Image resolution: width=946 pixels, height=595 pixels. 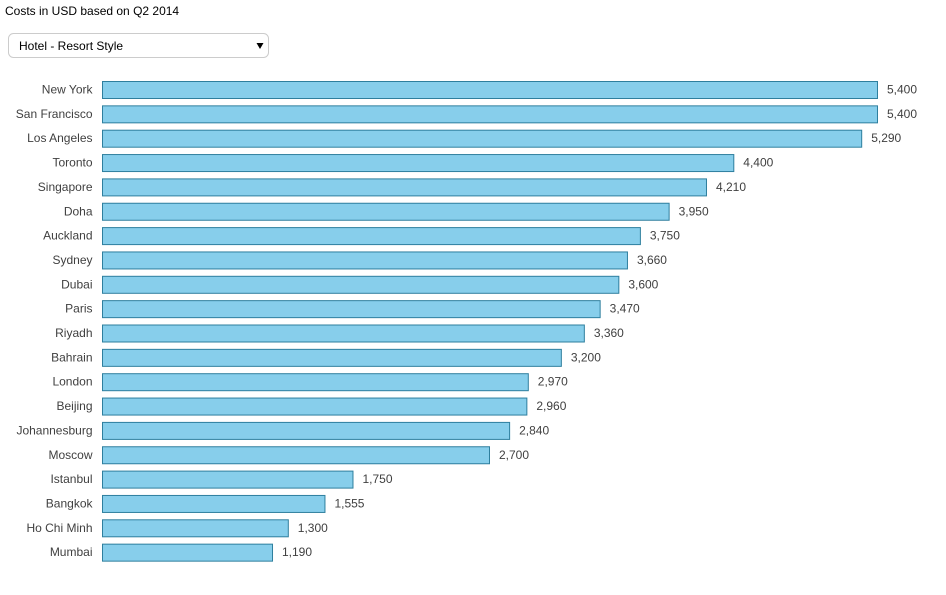 What do you see at coordinates (78, 309) in the screenshot?
I see `svg-text: Paris` at bounding box center [78, 309].